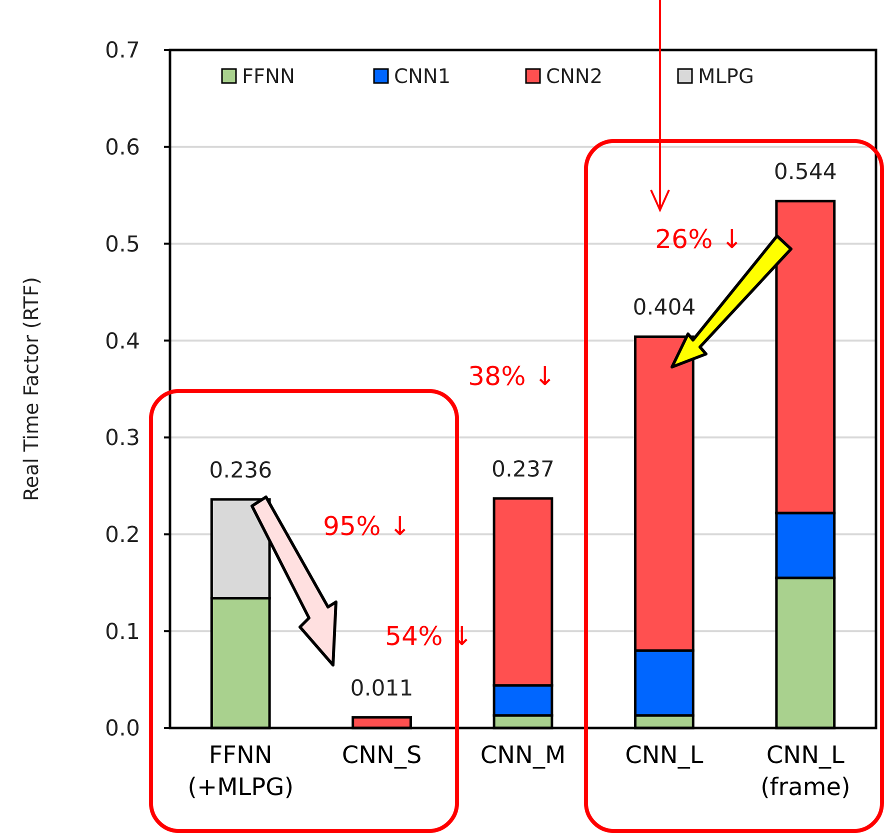  What do you see at coordinates (122, 245) in the screenshot?
I see `y-tick-label: 0.5` at bounding box center [122, 245].